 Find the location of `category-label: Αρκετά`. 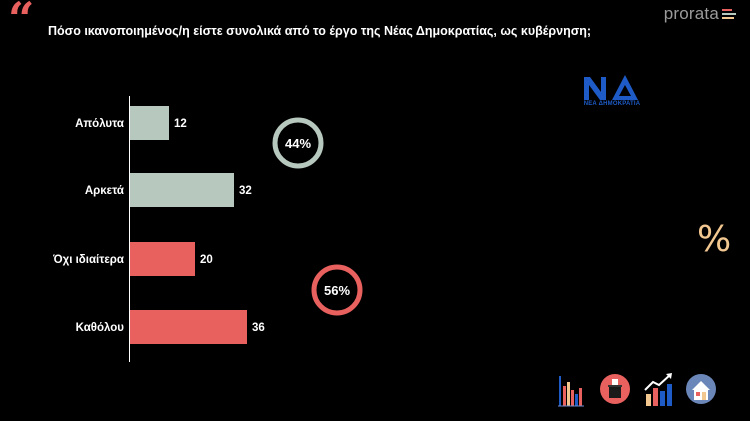

category-label: Αρκετά is located at coordinates (104, 191).